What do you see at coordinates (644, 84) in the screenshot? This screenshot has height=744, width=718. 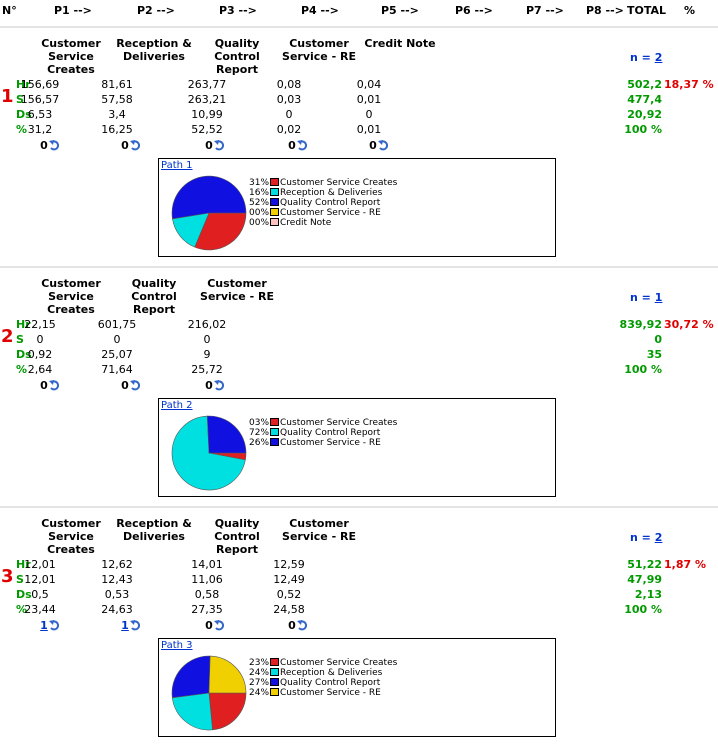 I see `total-hr: 502,2` at bounding box center [644, 84].